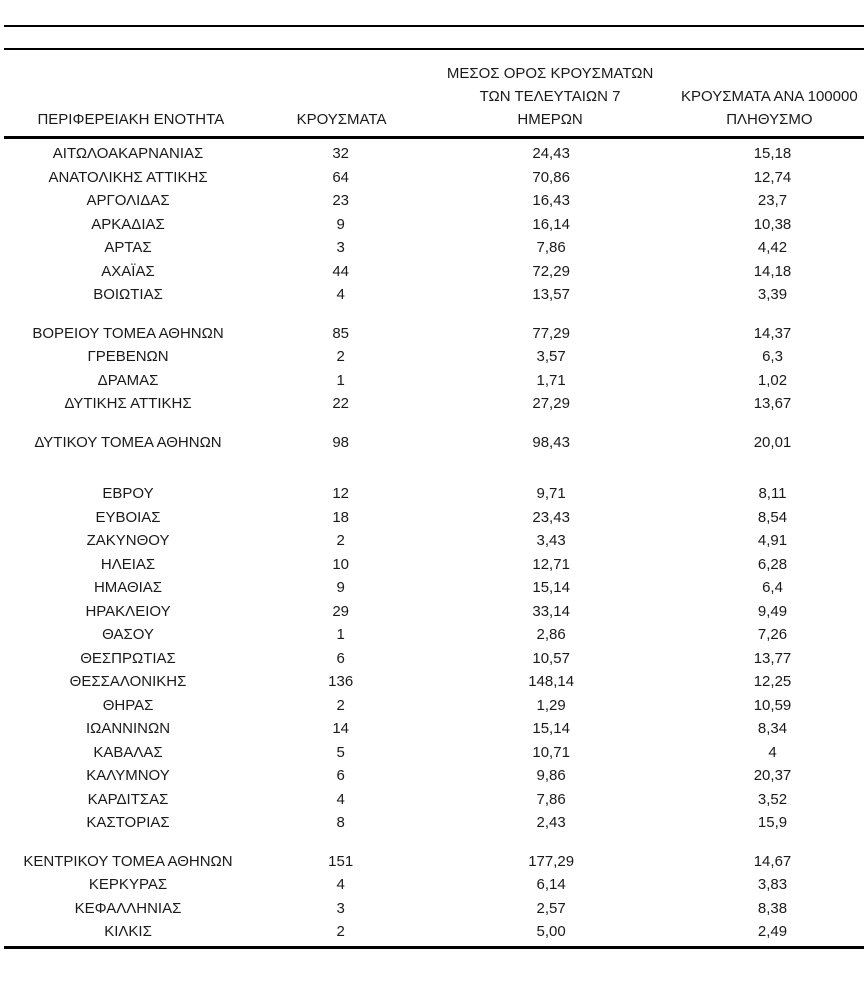  I want to click on avg7-cell: 7,86, so click(551, 247).